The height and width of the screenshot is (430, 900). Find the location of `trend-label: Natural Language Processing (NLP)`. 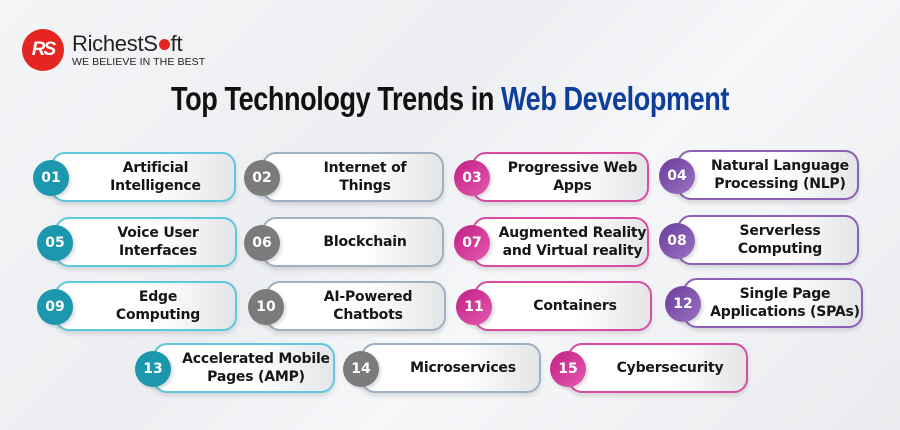

trend-label: Natural Language Processing (NLP) is located at coordinates (780, 175).